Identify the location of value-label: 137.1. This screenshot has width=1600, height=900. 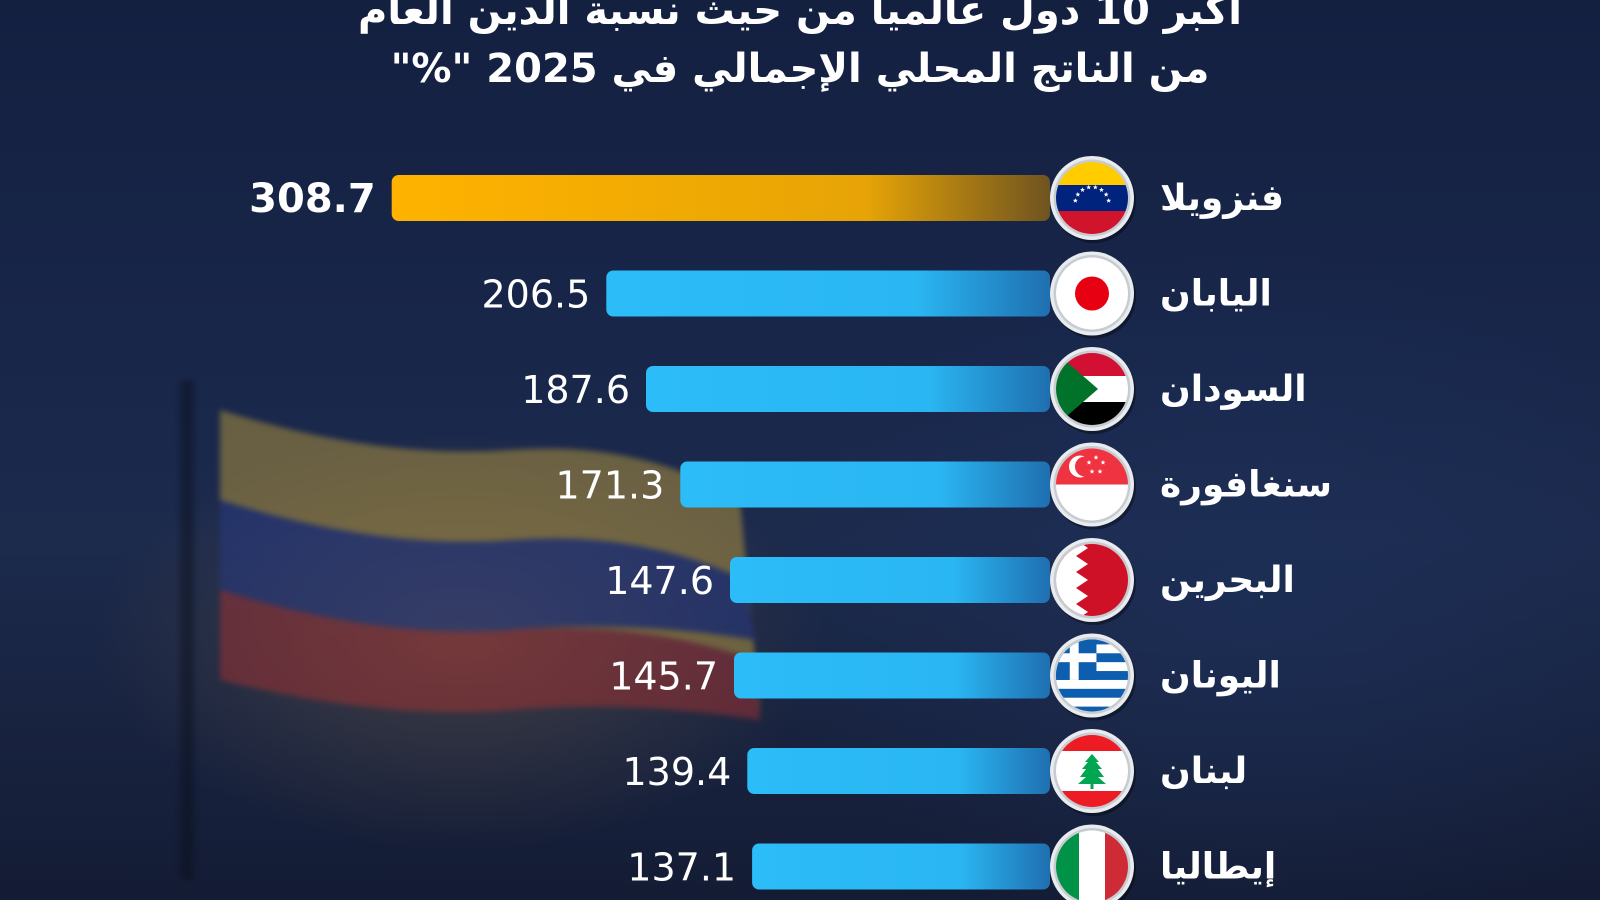
(681, 868).